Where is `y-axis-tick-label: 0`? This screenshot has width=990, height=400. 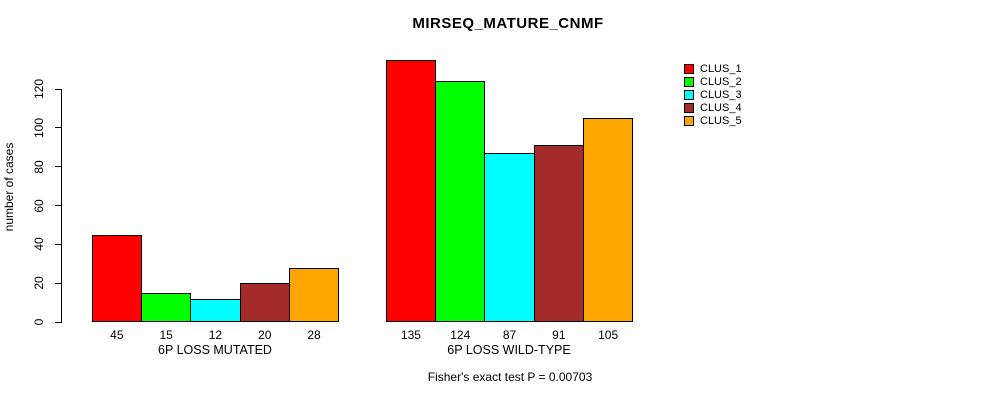 y-axis-tick-label: 0 is located at coordinates (39, 322).